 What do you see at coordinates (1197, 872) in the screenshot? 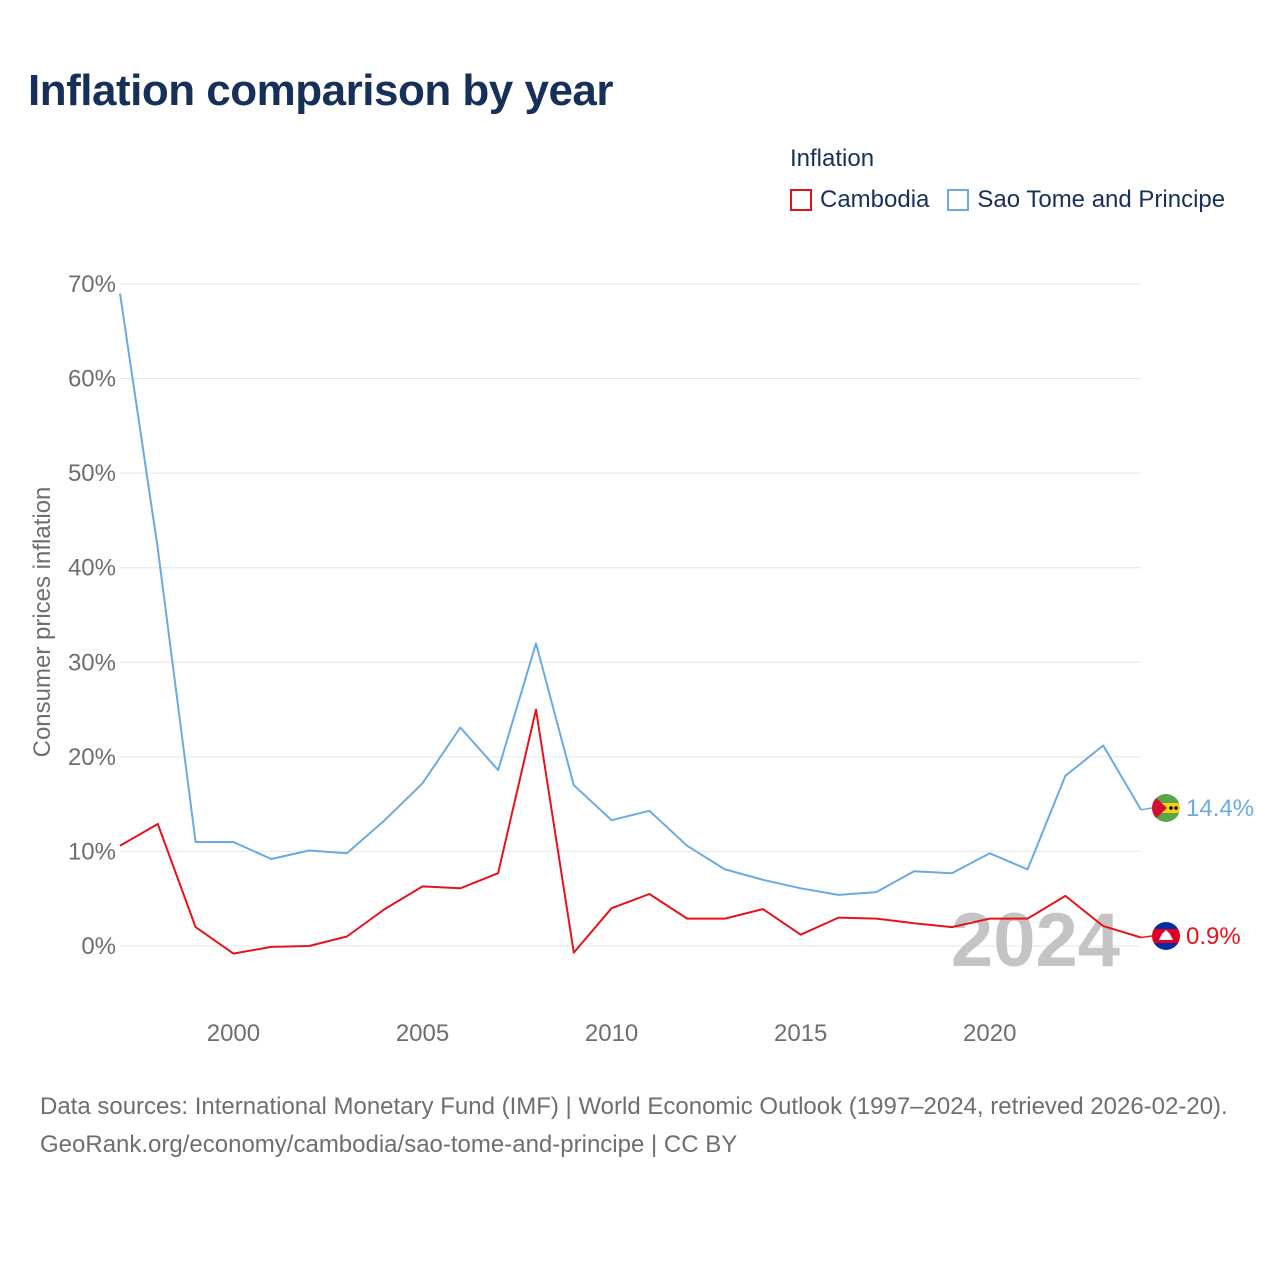
I see `end-markers: 0.9% 14.4%` at bounding box center [1197, 872].